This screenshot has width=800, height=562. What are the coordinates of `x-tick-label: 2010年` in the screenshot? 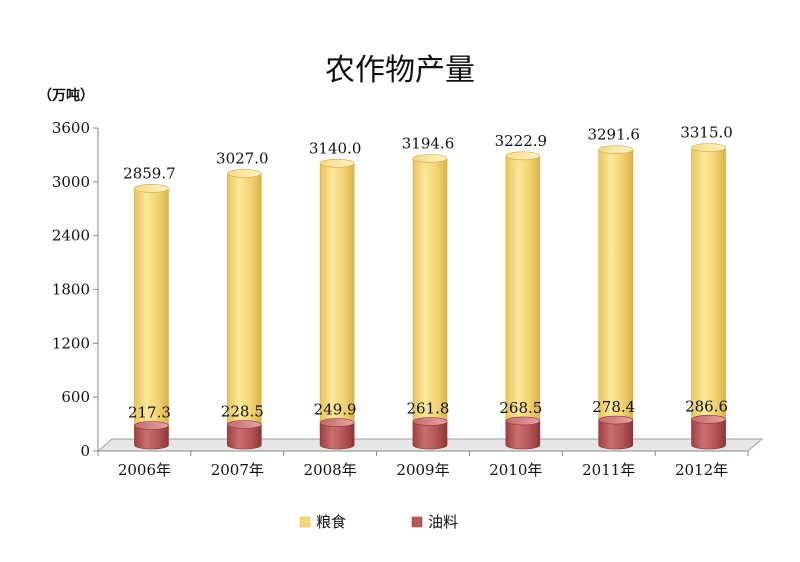 It's located at (515, 470).